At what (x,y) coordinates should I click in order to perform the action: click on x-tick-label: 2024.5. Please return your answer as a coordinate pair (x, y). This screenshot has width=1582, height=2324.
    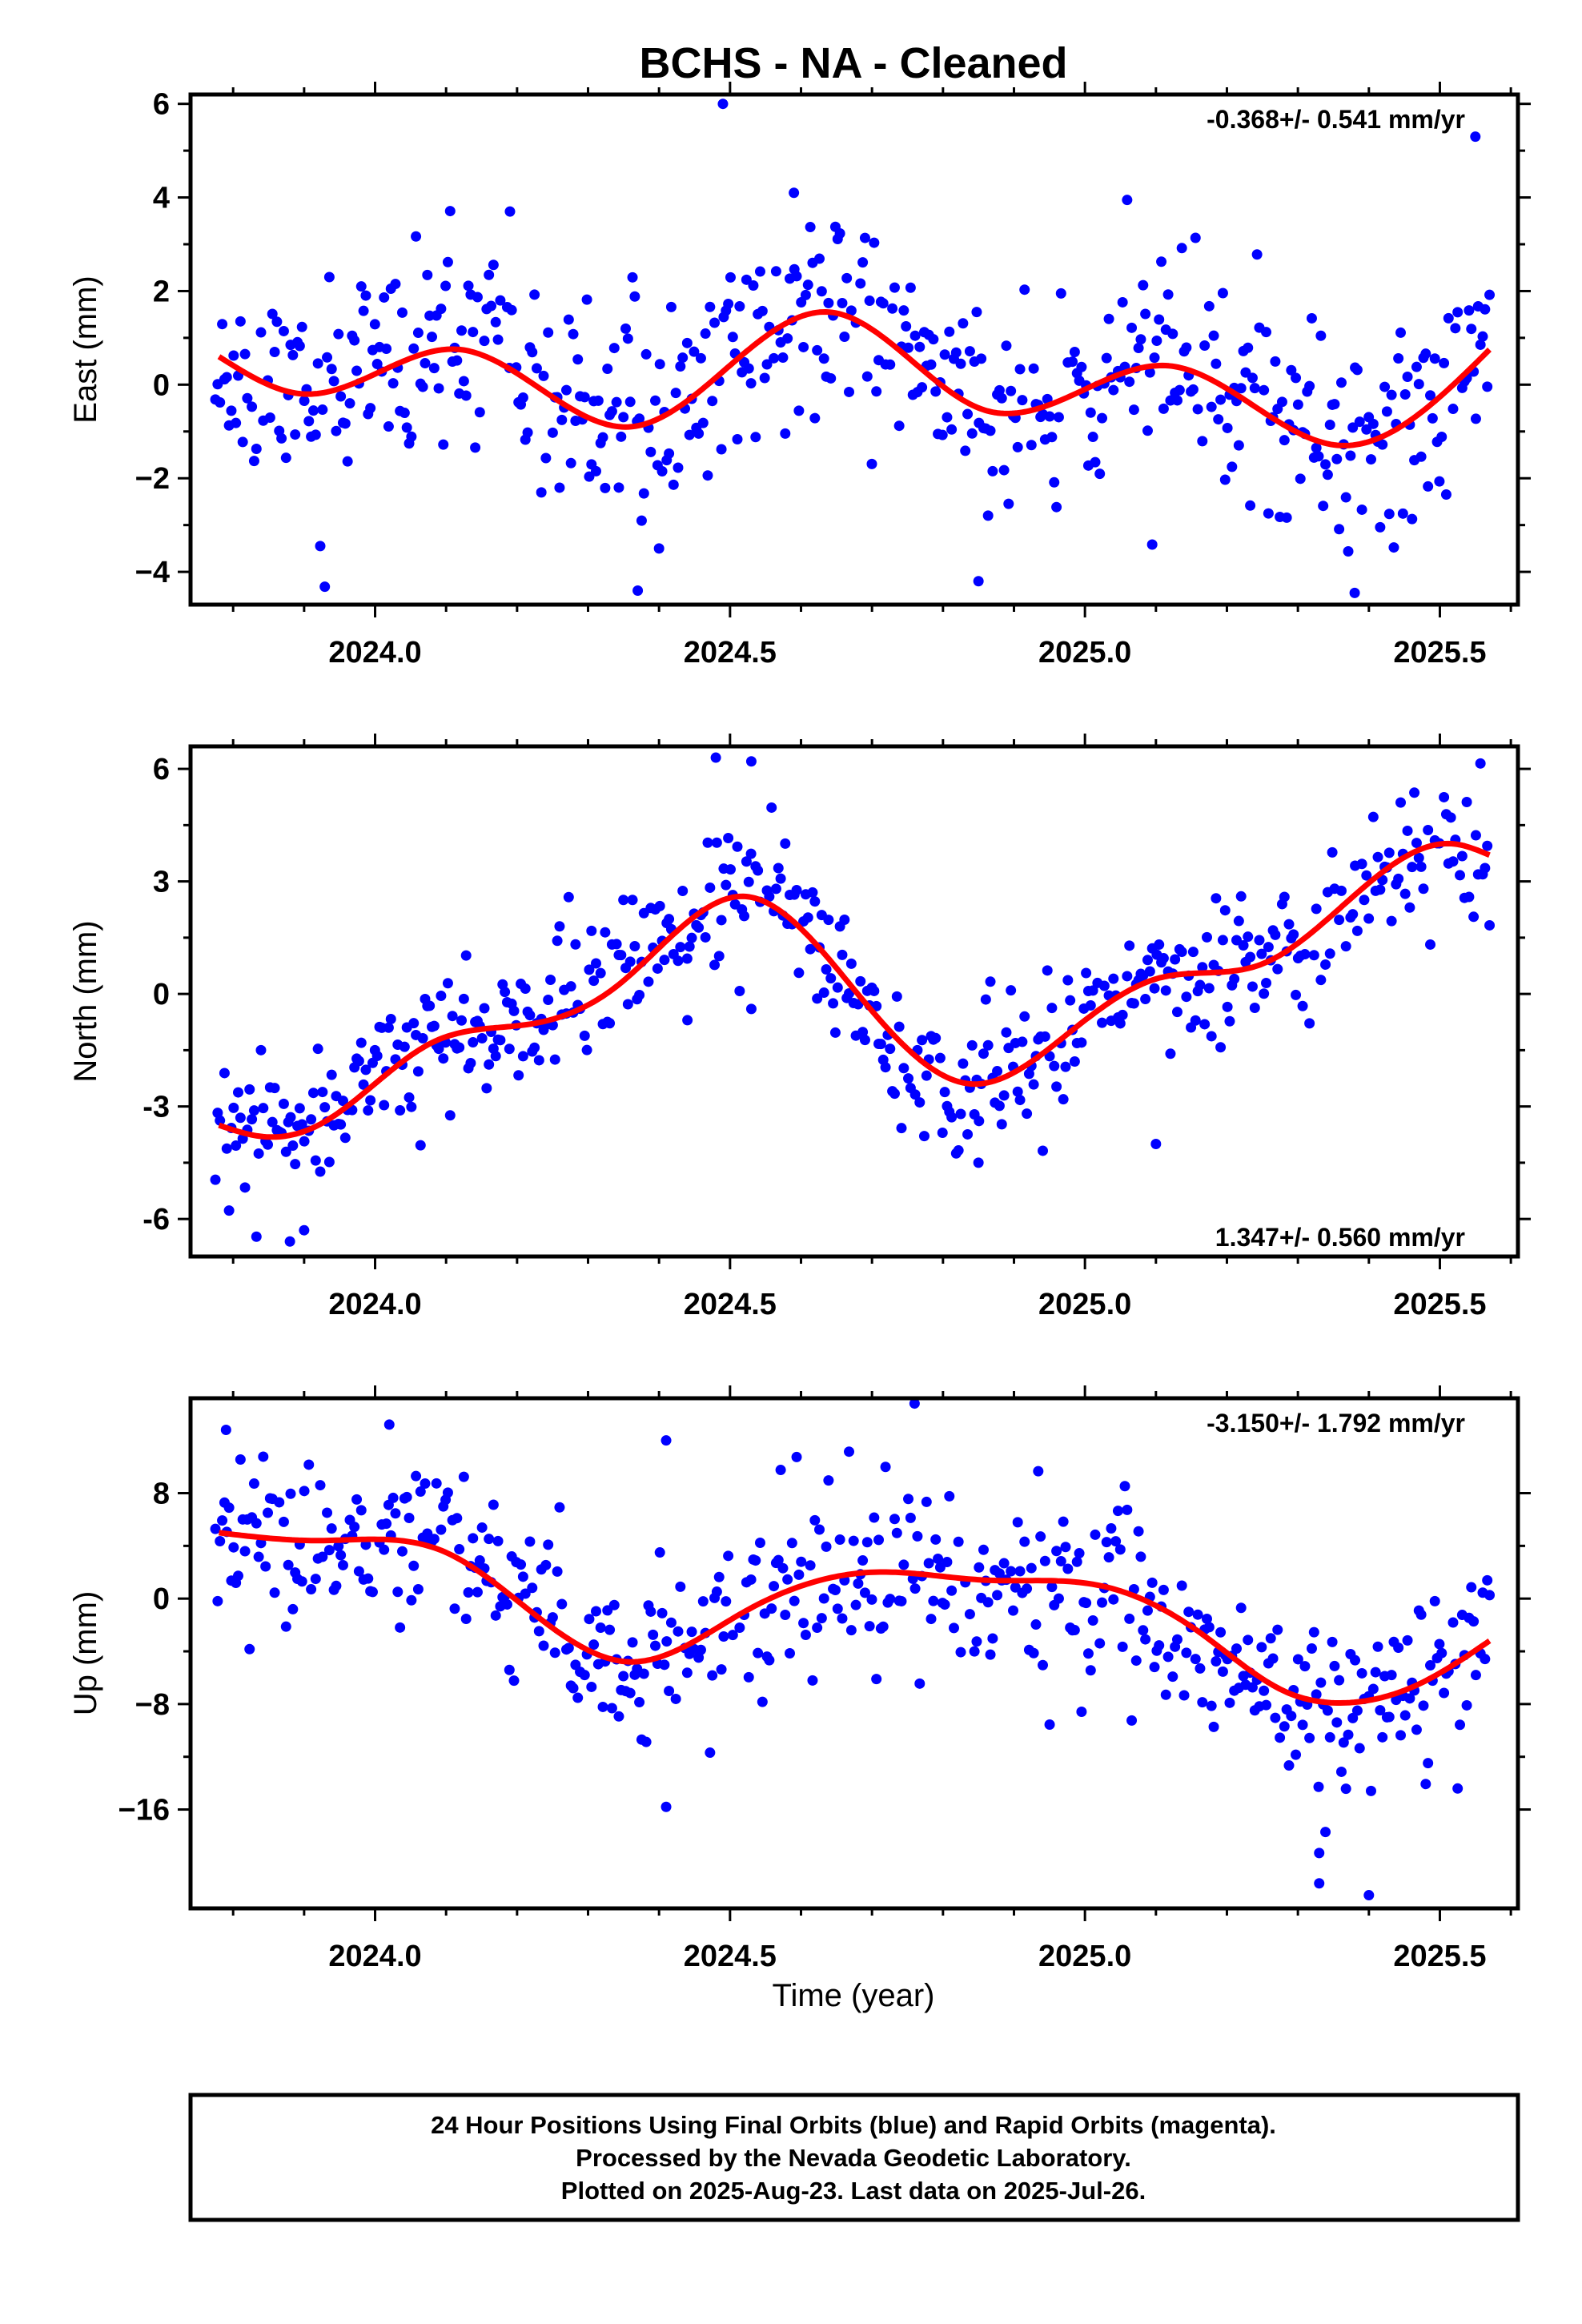
    Looking at the image, I should click on (730, 652).